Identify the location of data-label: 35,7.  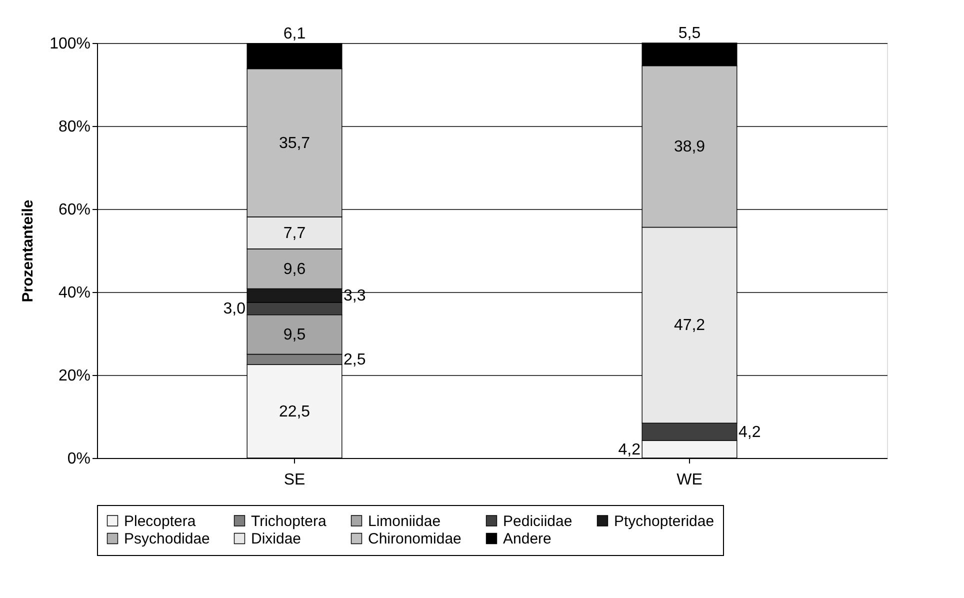
(294, 143).